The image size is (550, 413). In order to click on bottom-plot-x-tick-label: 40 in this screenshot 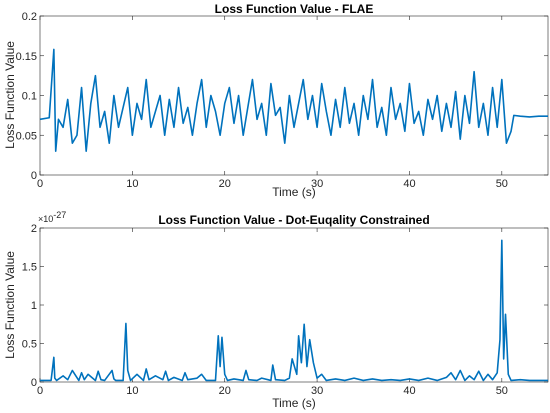, I will do `click(409, 391)`.